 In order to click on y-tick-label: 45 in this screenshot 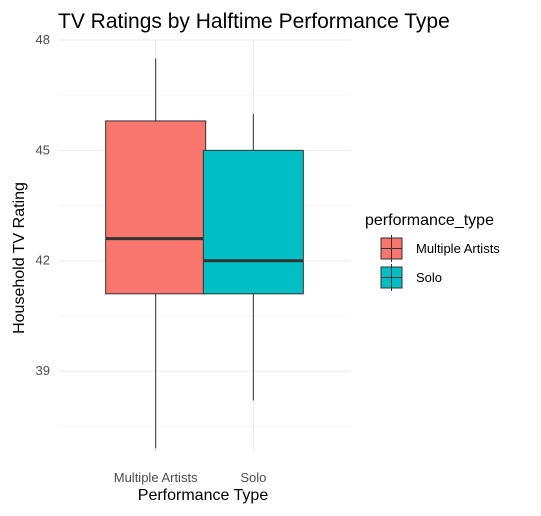, I will do `click(43, 149)`.